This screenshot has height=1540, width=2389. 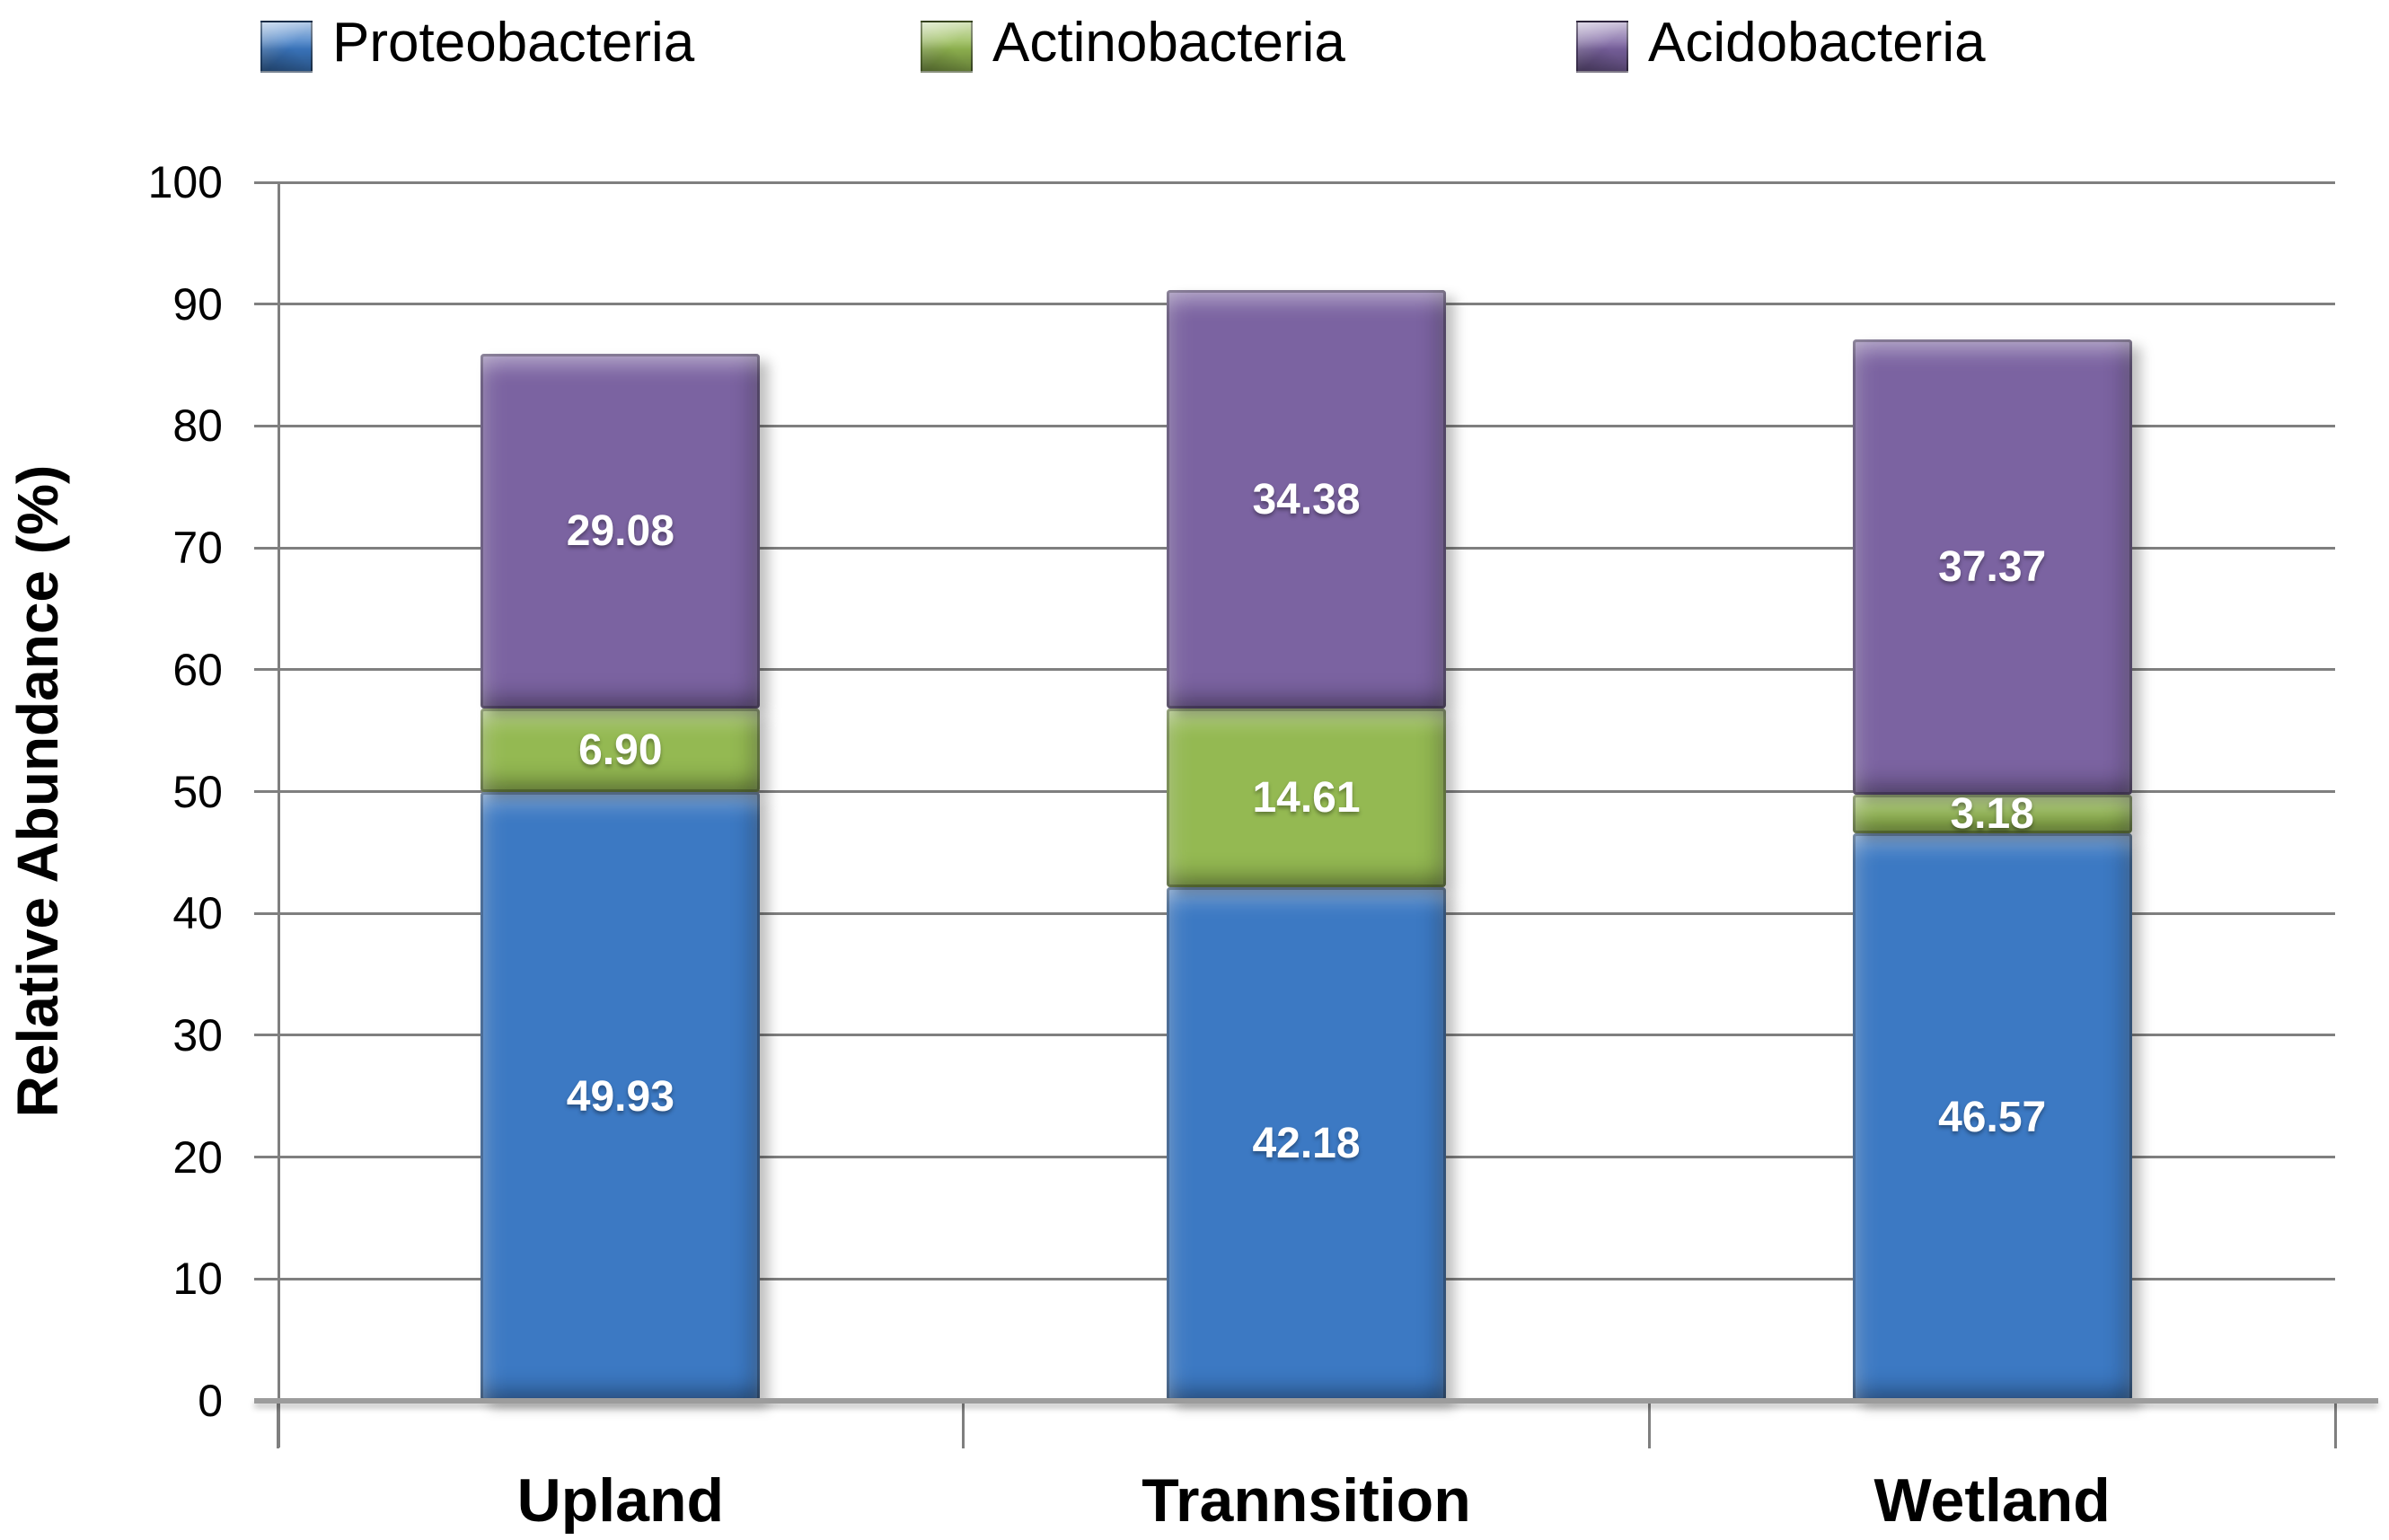 I want to click on y-tick-label: 20, so click(x=197, y=1157).